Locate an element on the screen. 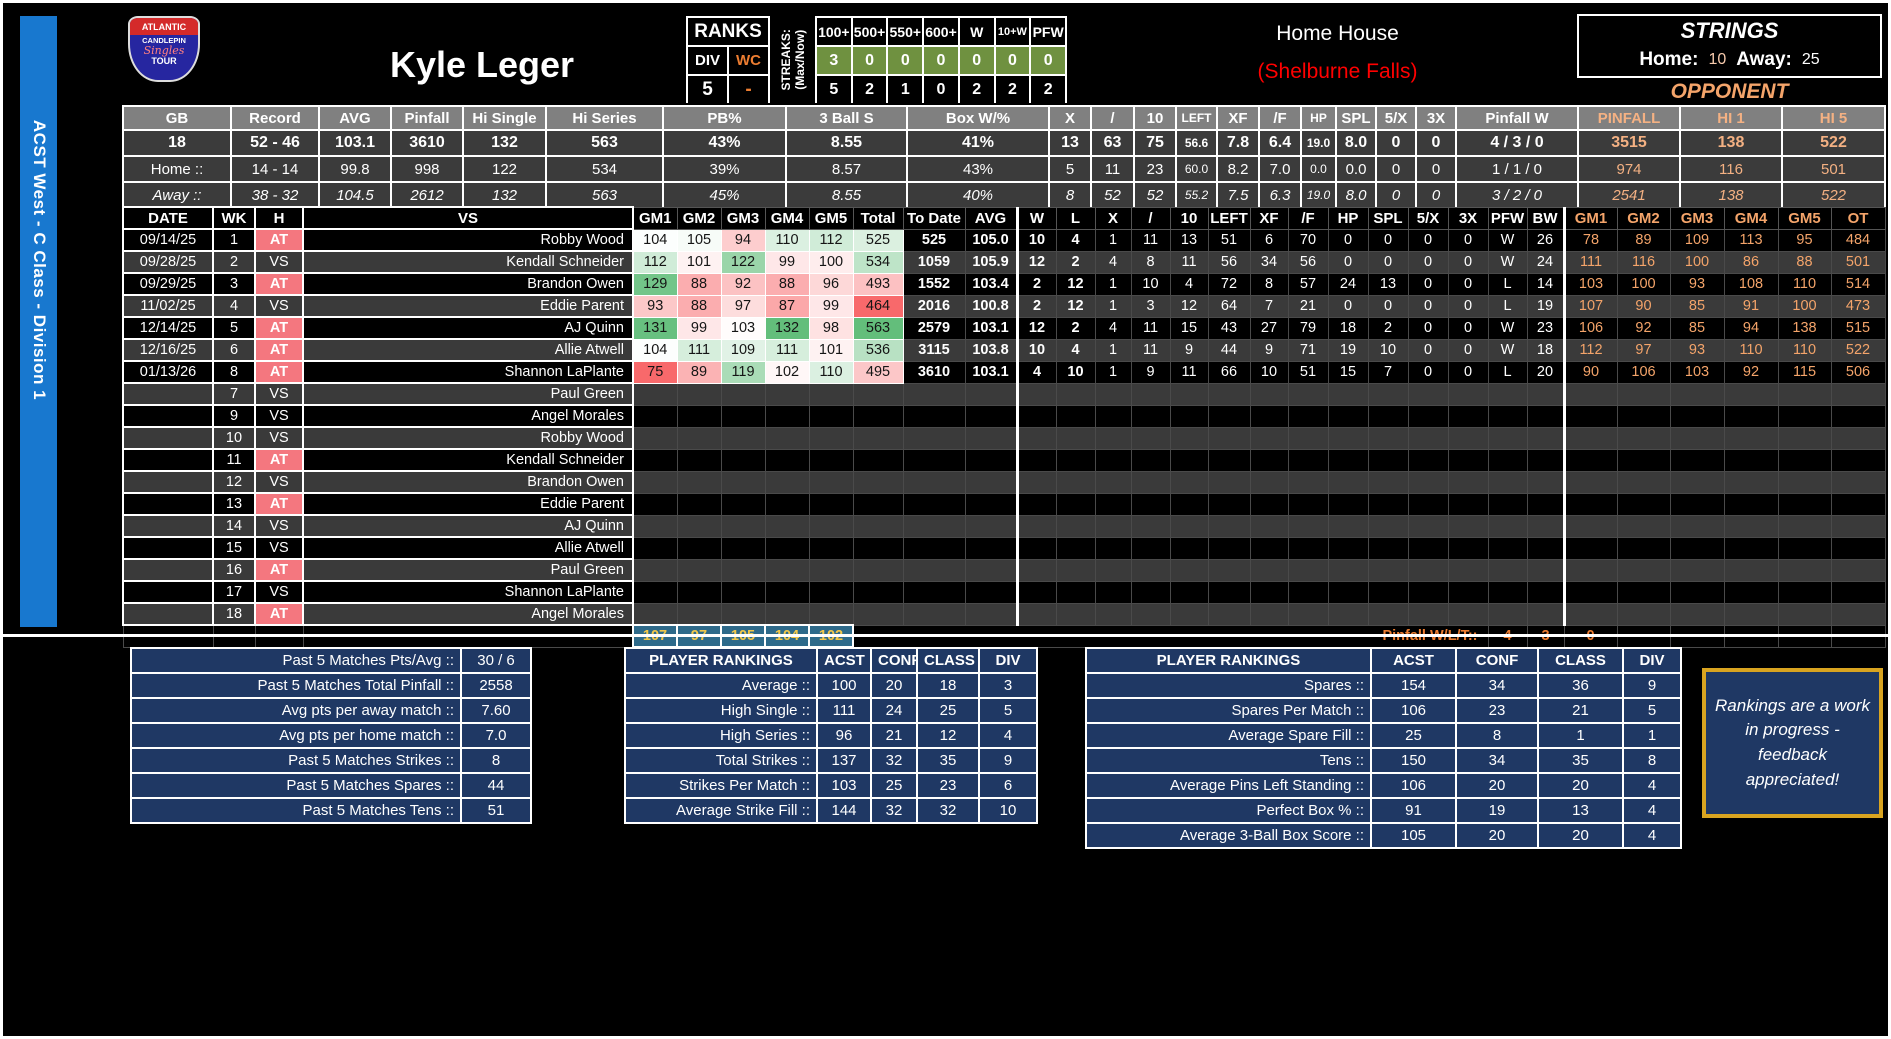  strings-box: STRINGS Home: 10 Away: 25 OPPONENT is located at coordinates (1729, 59).